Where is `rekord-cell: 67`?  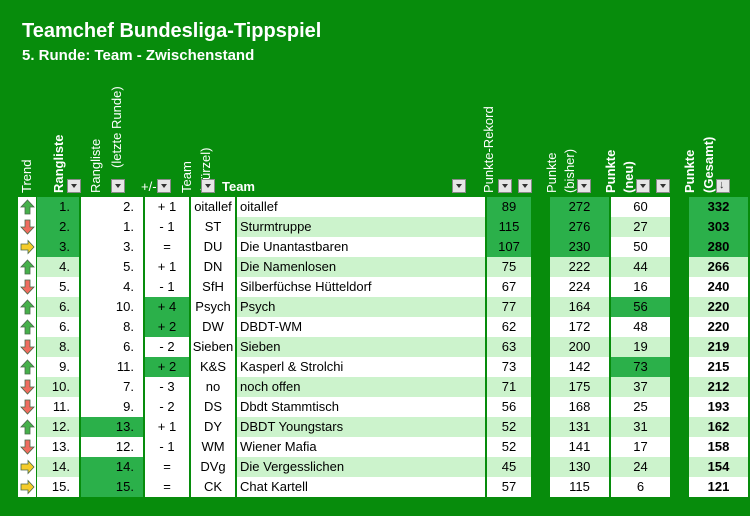 rekord-cell: 67 is located at coordinates (509, 287).